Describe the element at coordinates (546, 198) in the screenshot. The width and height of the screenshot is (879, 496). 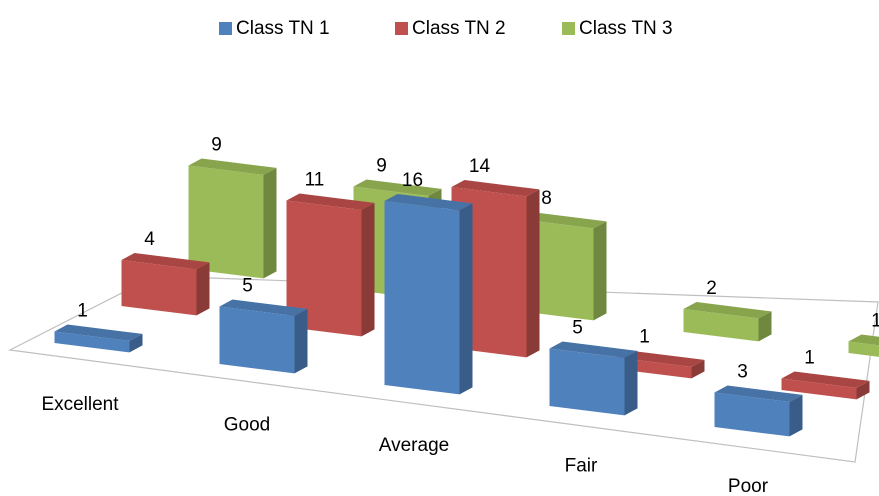
I see `data-label: 8` at that location.